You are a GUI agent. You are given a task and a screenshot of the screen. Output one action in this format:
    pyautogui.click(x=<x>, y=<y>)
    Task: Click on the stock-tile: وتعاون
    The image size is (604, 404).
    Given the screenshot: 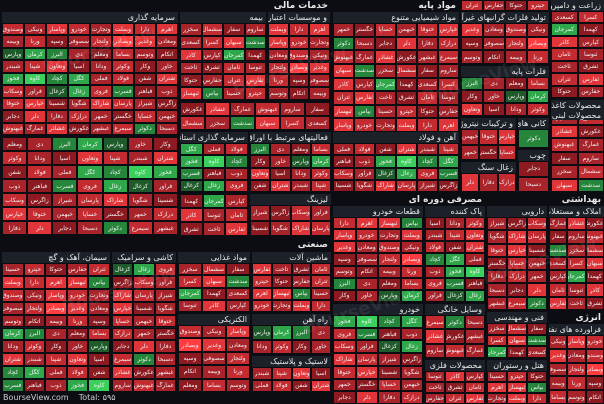 What is the action you would take?
    pyautogui.click(x=301, y=373)
    